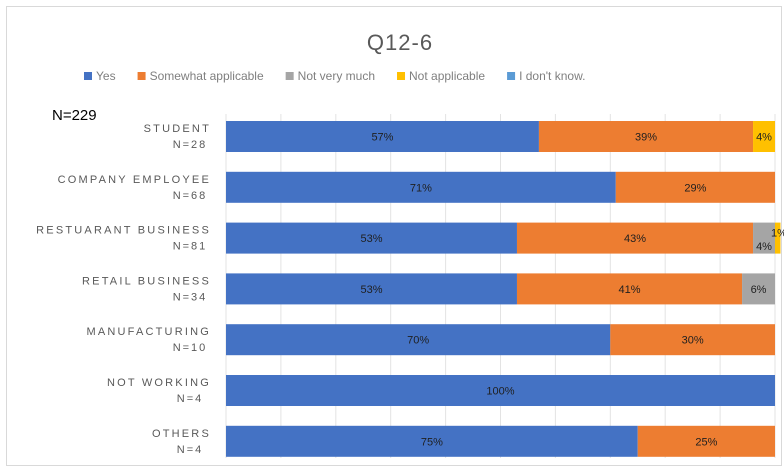  I want to click on category-n-label: N=28, so click(190, 145).